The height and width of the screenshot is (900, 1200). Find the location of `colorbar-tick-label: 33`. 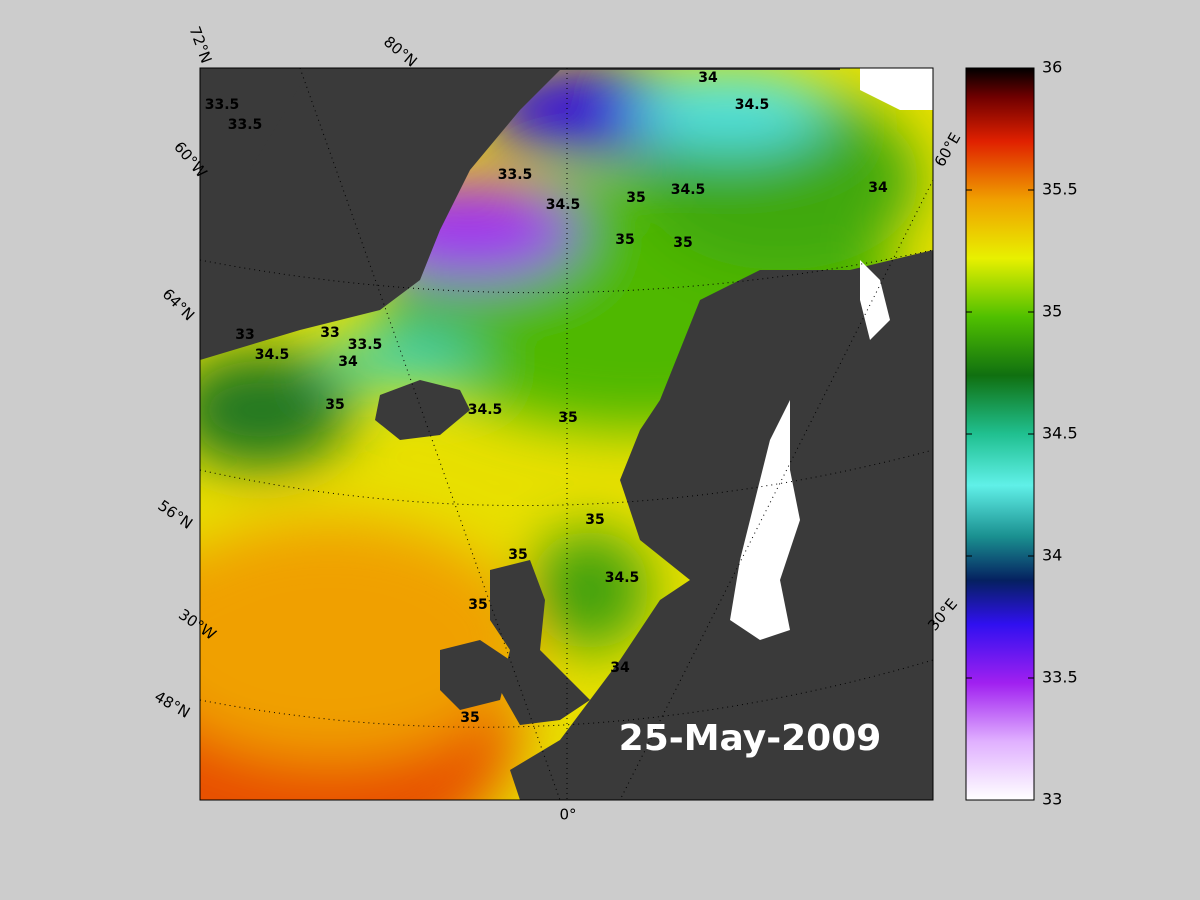

colorbar-tick-label: 33 is located at coordinates (1052, 799).